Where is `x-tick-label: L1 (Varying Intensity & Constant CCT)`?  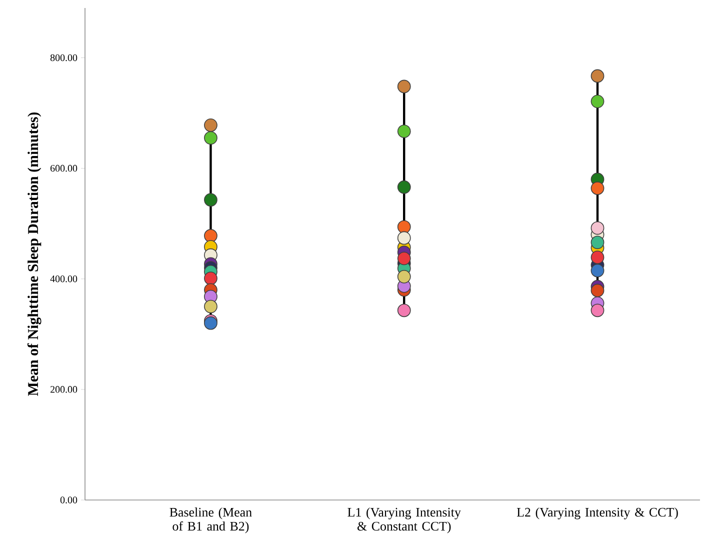 x-tick-label: L1 (Varying Intensity & Constant CCT) is located at coordinates (404, 521).